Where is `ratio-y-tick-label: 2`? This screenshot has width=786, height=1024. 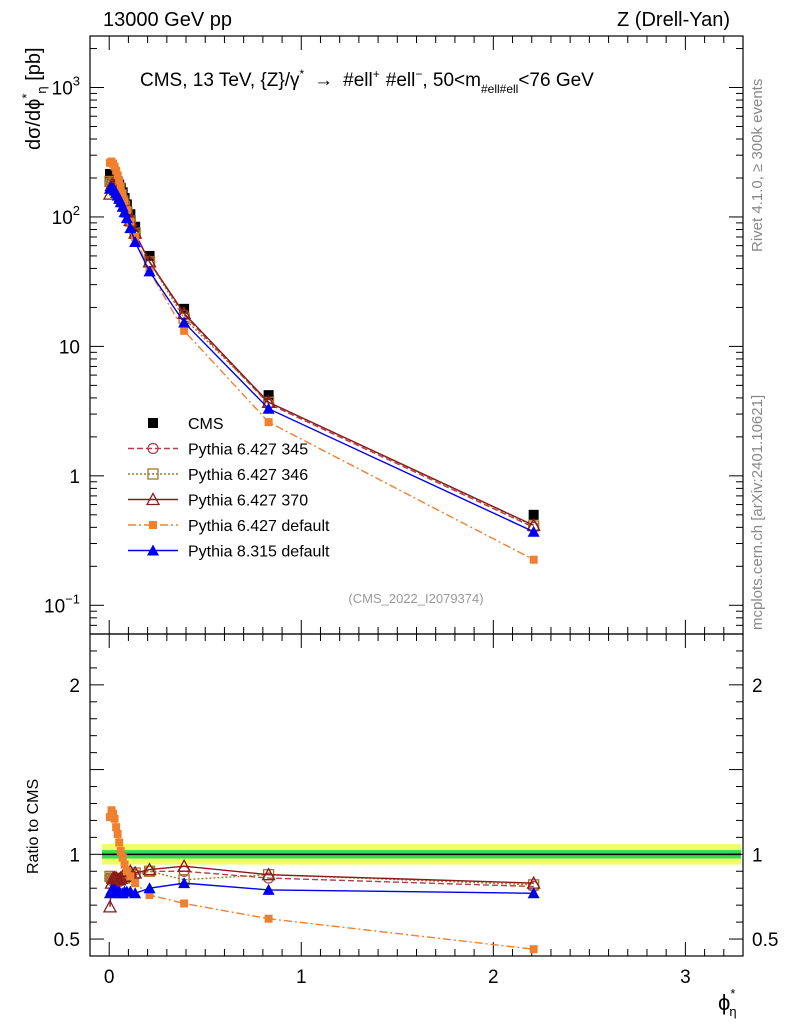 ratio-y-tick-label: 2 is located at coordinates (74, 686).